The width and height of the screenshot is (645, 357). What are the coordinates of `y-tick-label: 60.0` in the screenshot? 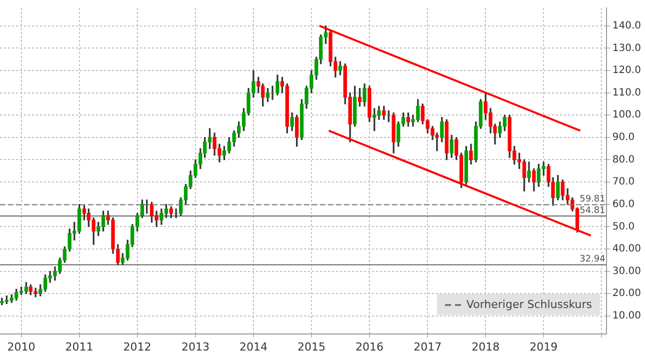 It's located at (623, 204).